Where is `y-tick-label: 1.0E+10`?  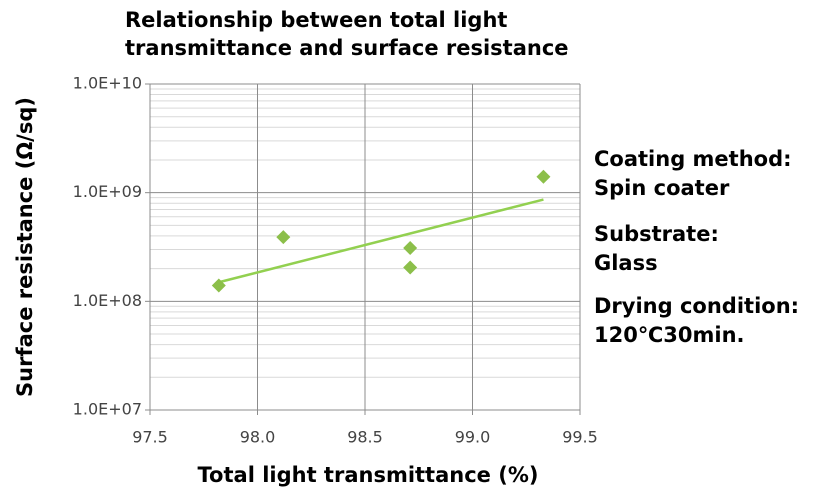 y-tick-label: 1.0E+10 is located at coordinates (107, 83).